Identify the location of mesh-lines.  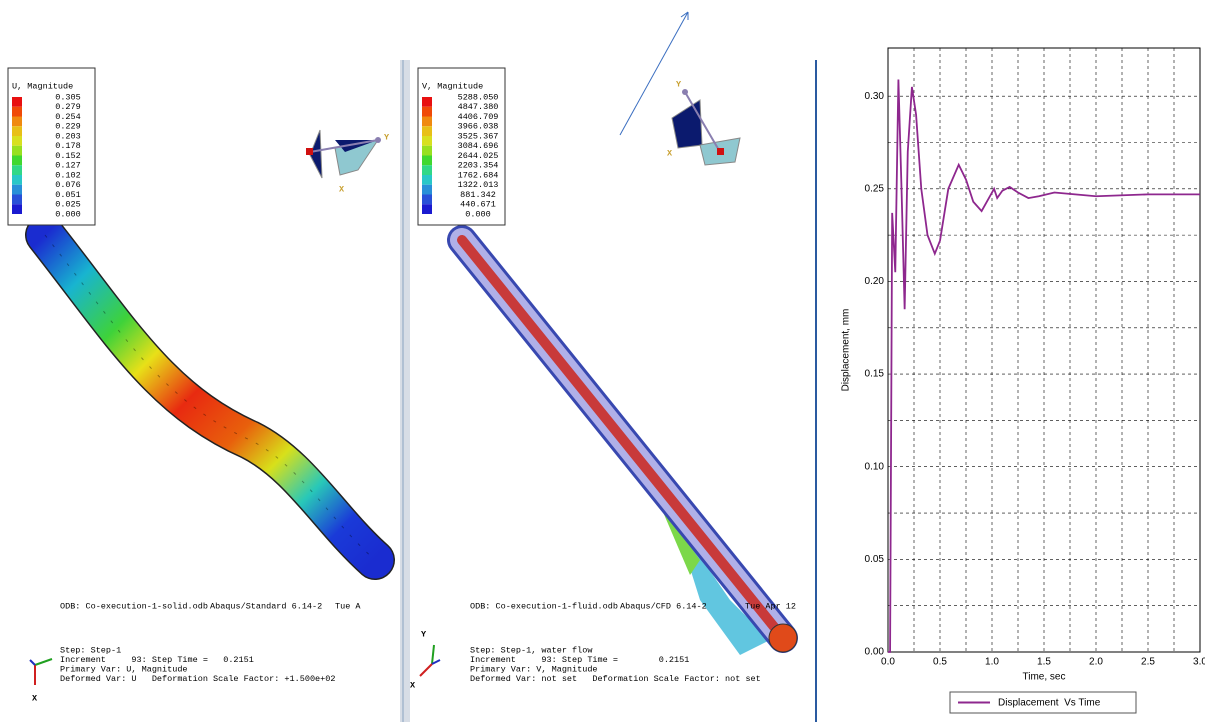
(210, 397).